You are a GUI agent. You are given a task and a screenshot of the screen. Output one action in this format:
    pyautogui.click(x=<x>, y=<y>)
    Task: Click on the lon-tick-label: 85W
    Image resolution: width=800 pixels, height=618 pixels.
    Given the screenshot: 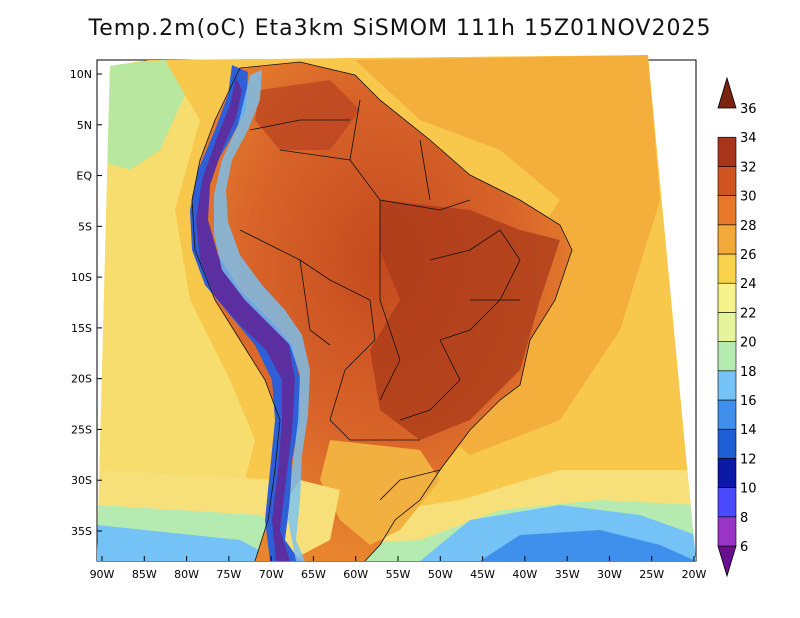 What is the action you would take?
    pyautogui.click(x=144, y=574)
    